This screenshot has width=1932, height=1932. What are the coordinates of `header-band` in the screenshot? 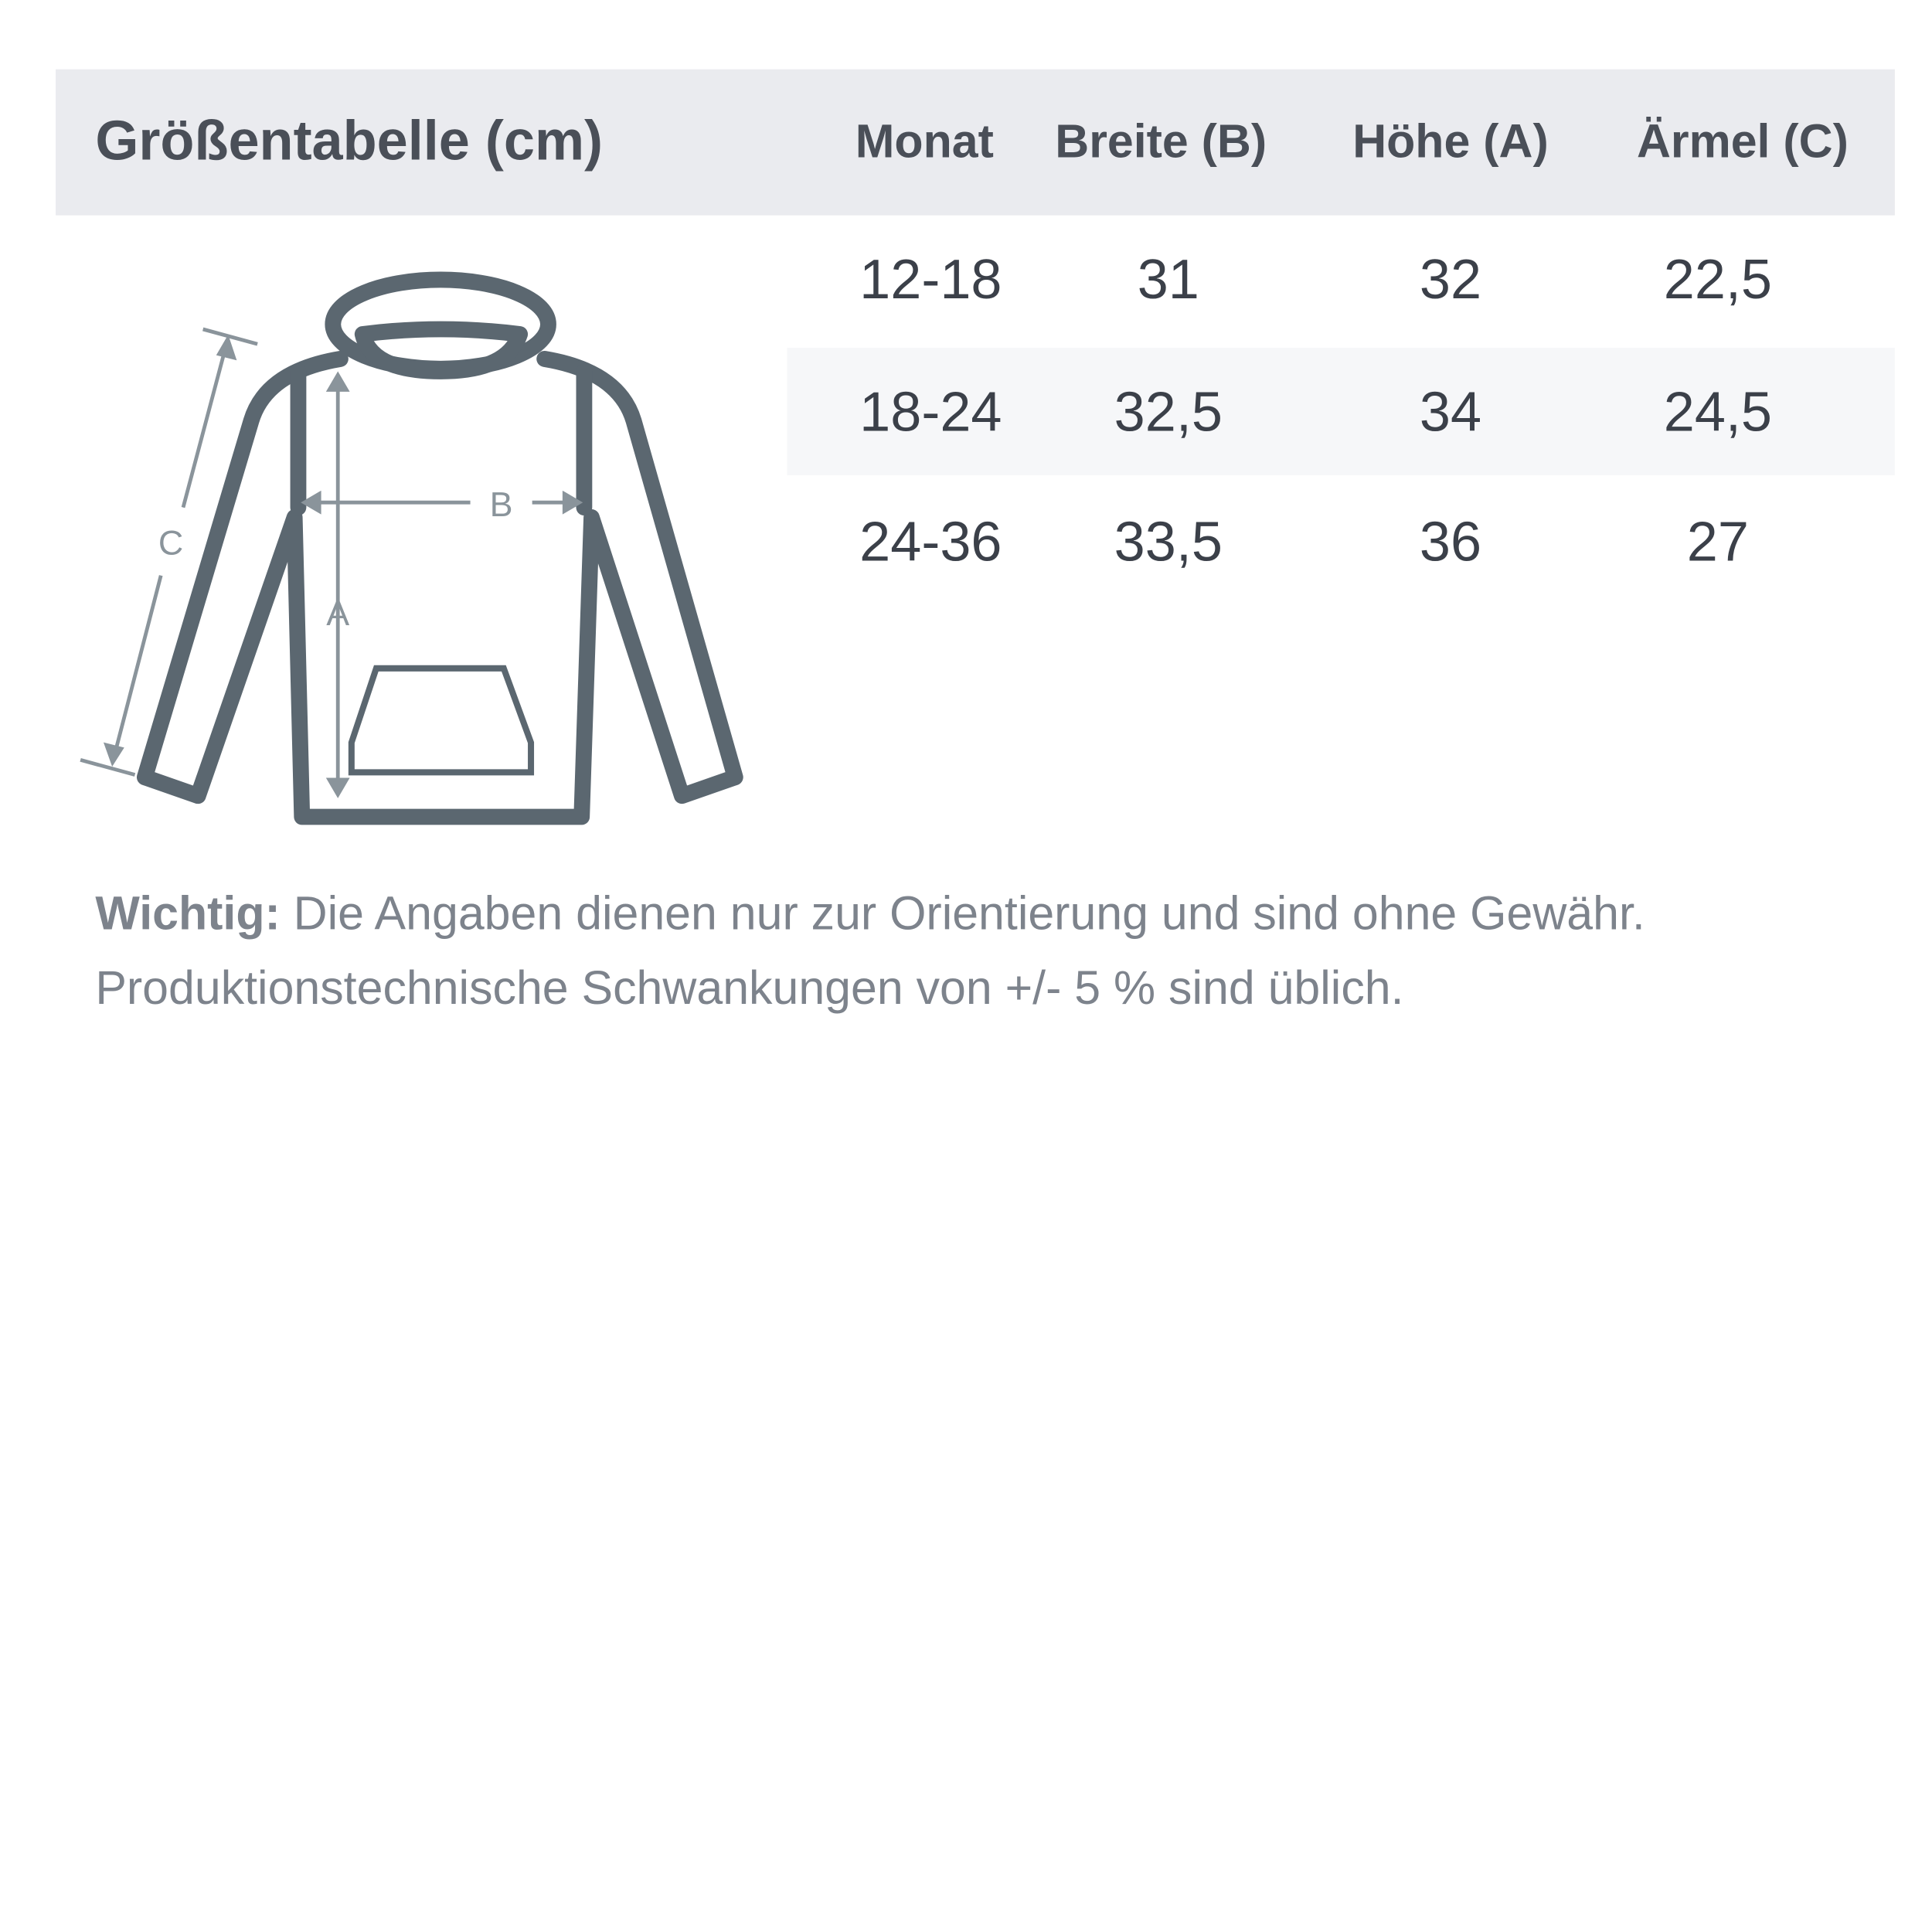 It's located at (976, 143).